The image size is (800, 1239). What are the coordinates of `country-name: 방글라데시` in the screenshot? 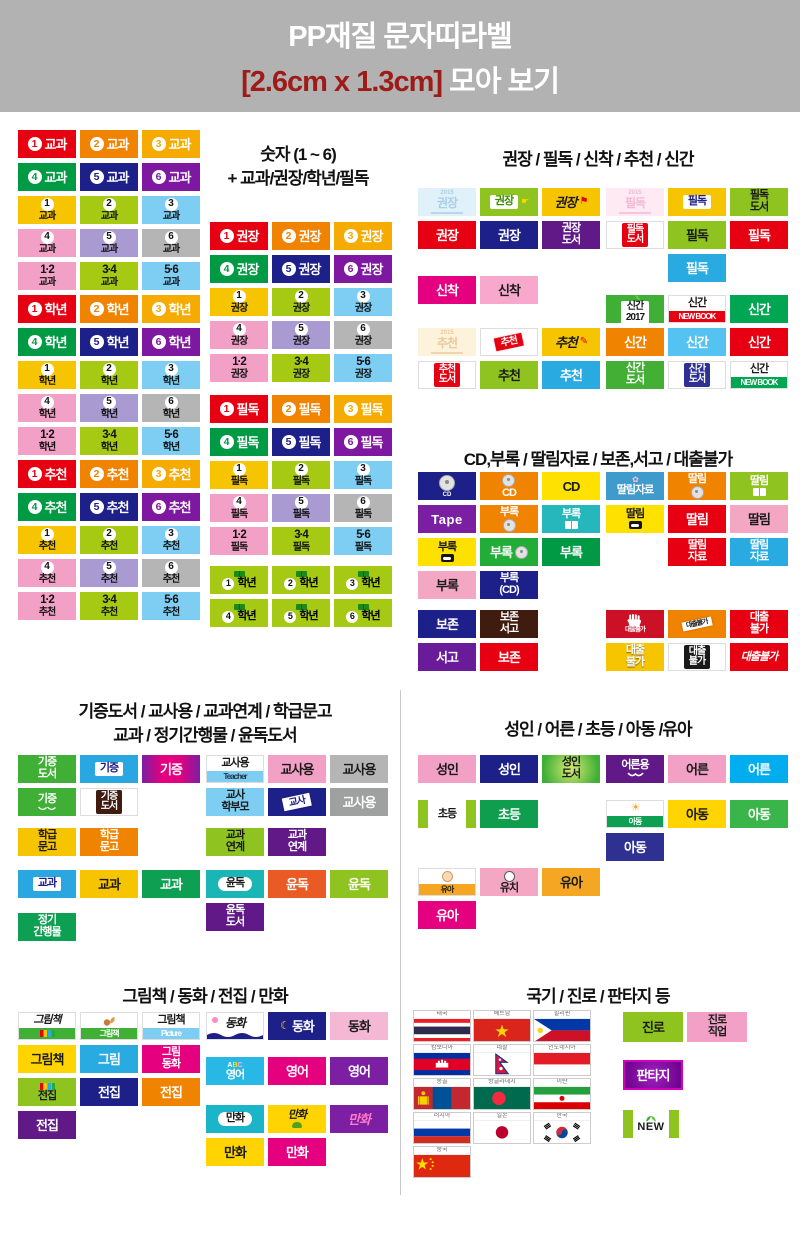 It's located at (502, 1083).